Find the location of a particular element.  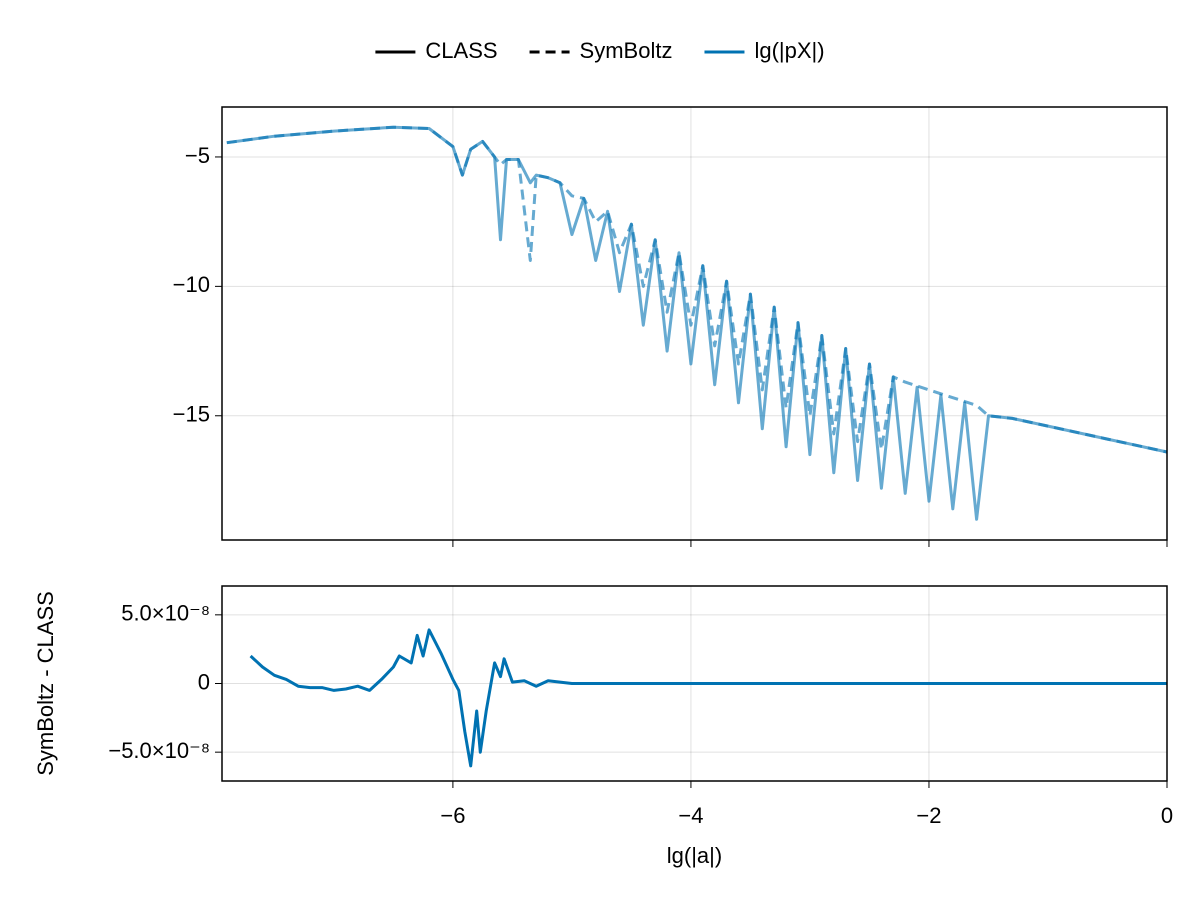

y-tick-label: −5 is located at coordinates (197, 155).